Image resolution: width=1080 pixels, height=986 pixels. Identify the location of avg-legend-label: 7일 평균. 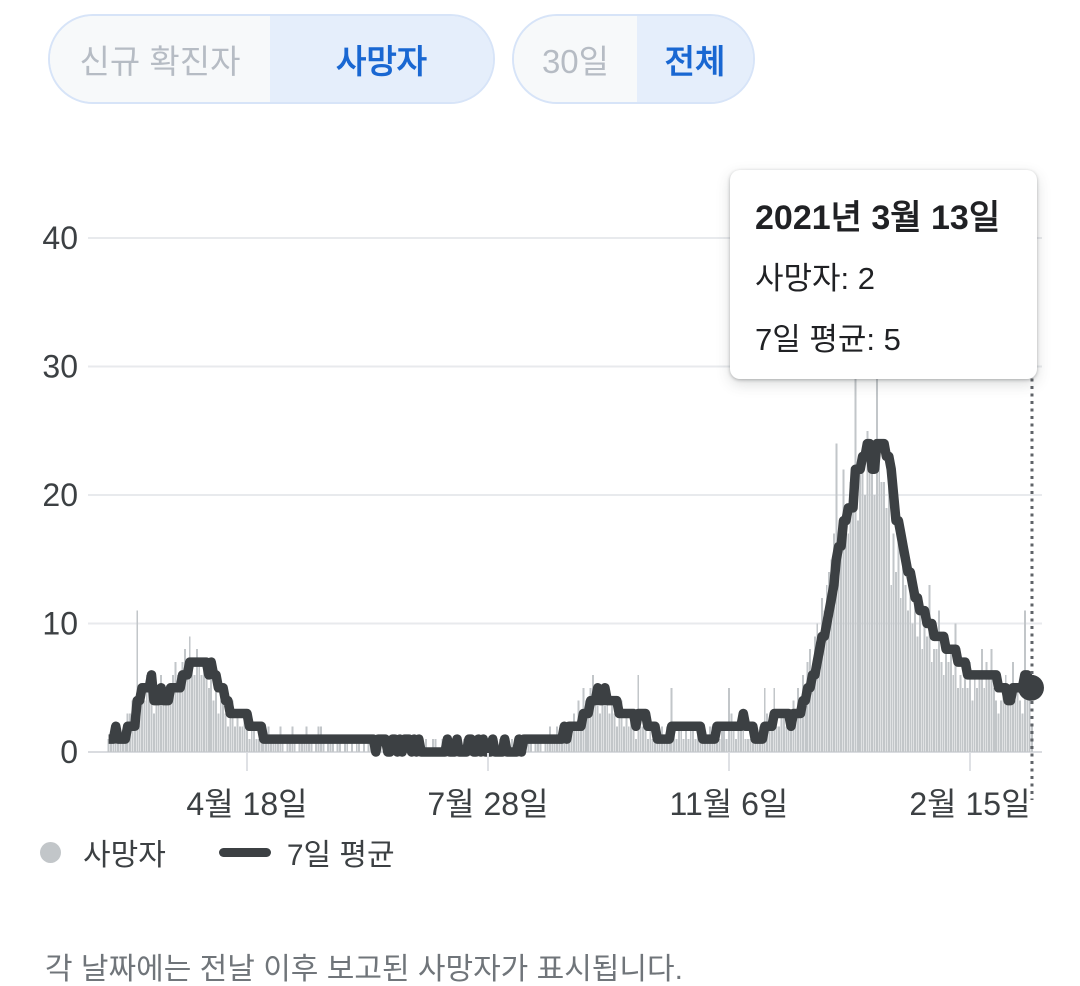
(340, 855).